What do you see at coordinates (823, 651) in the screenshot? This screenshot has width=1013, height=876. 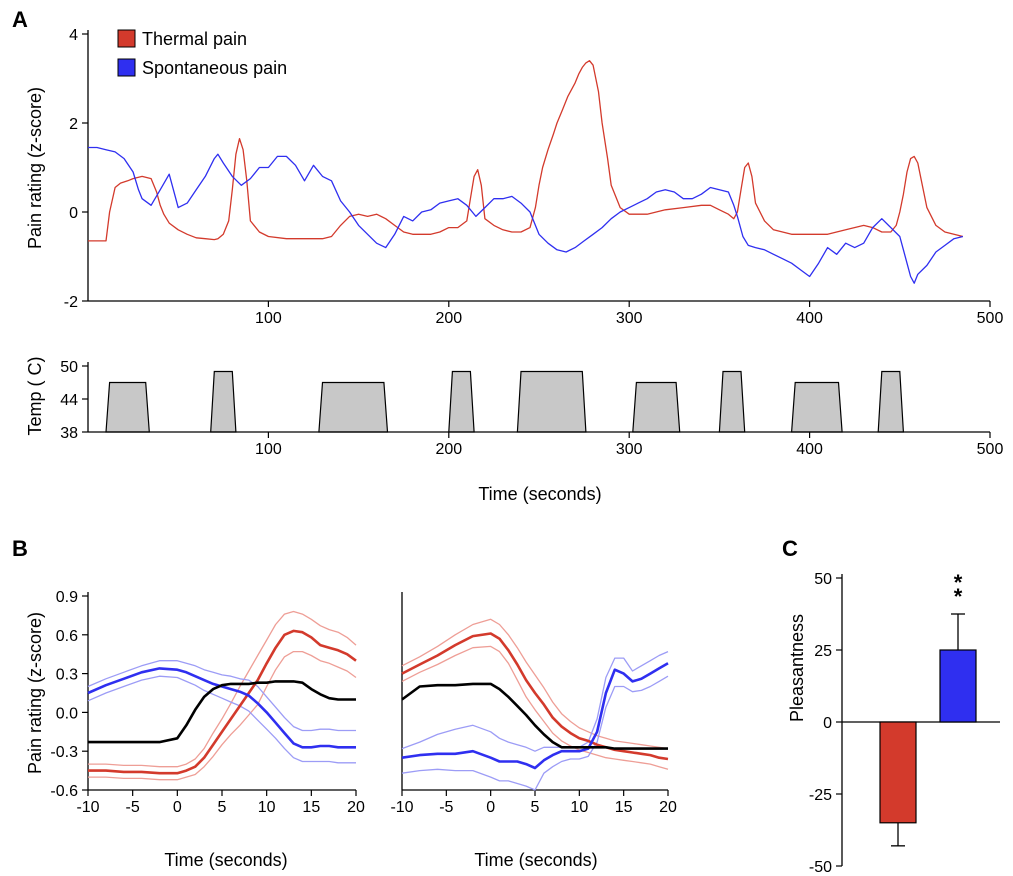 I see `y-tick-label: 25` at bounding box center [823, 651].